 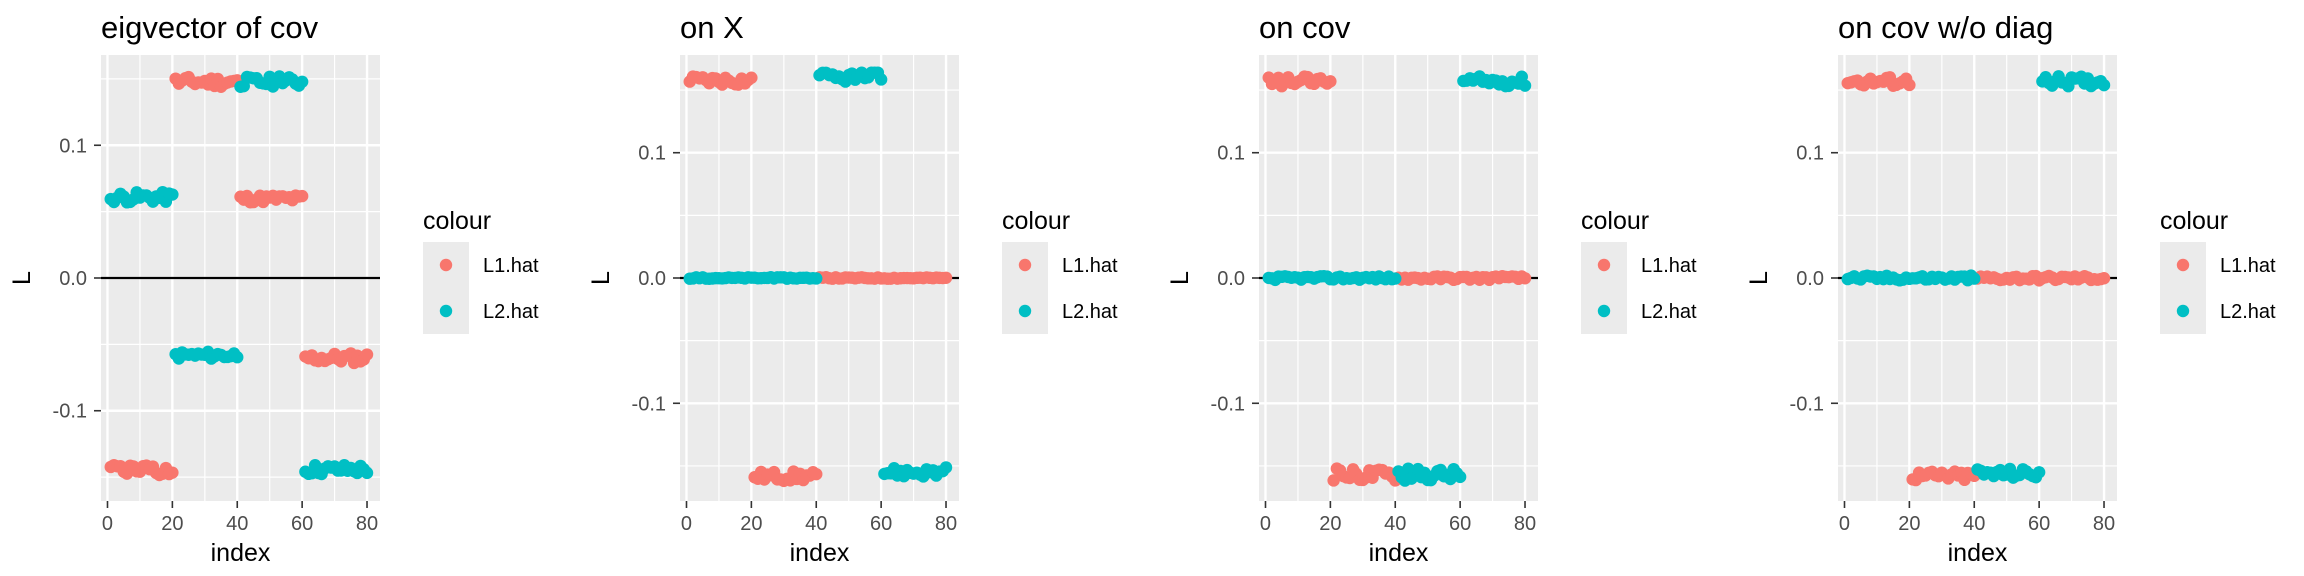 What do you see at coordinates (712, 27) in the screenshot?
I see `chart-title: on X` at bounding box center [712, 27].